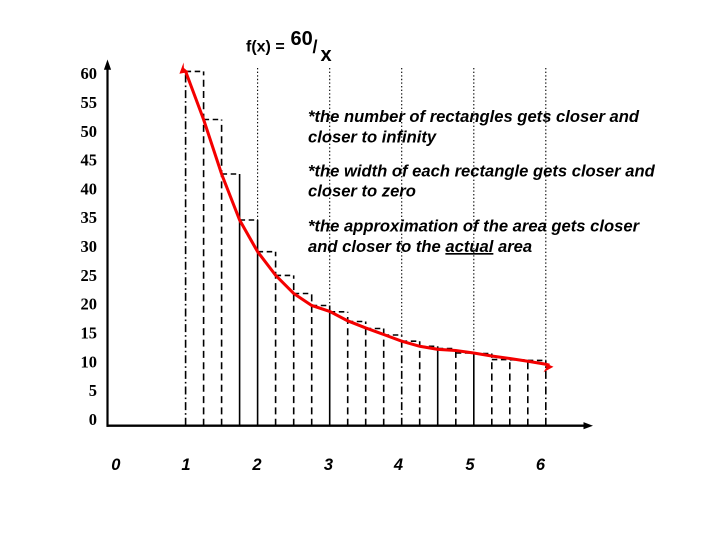 Image resolution: width=720 pixels, height=540 pixels. What do you see at coordinates (89, 217) in the screenshot?
I see `svg-text: 35` at bounding box center [89, 217].